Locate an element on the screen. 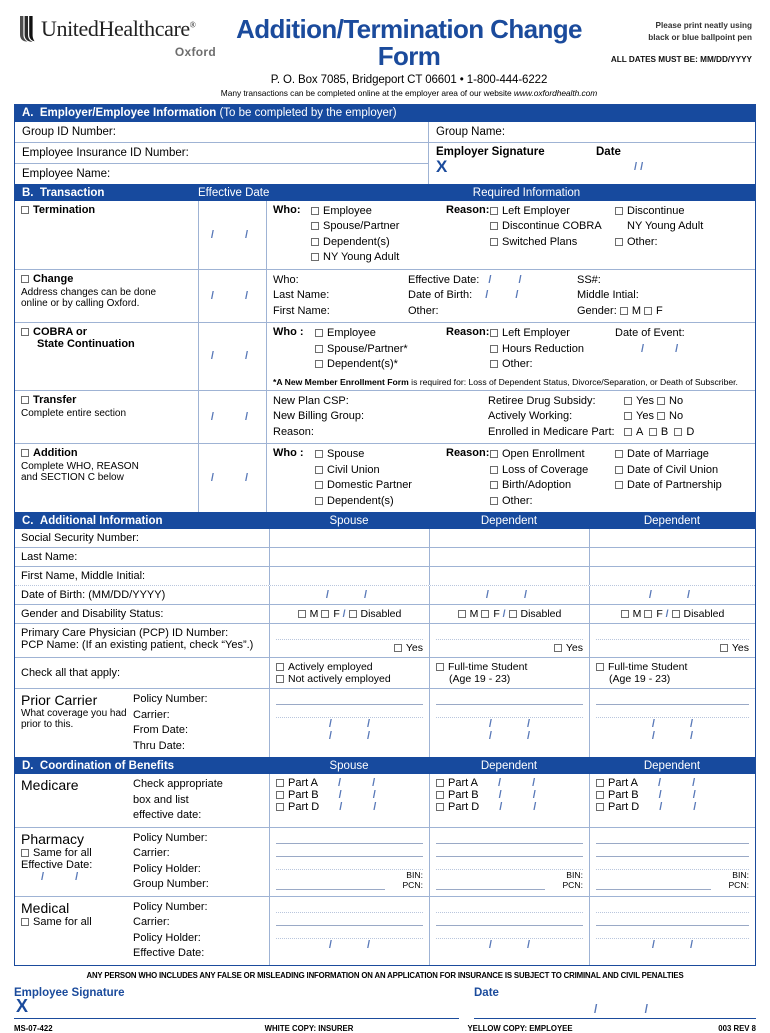 The image size is (770, 1033). pharmacy-spouse: BIN: PCN: is located at coordinates (349, 861).